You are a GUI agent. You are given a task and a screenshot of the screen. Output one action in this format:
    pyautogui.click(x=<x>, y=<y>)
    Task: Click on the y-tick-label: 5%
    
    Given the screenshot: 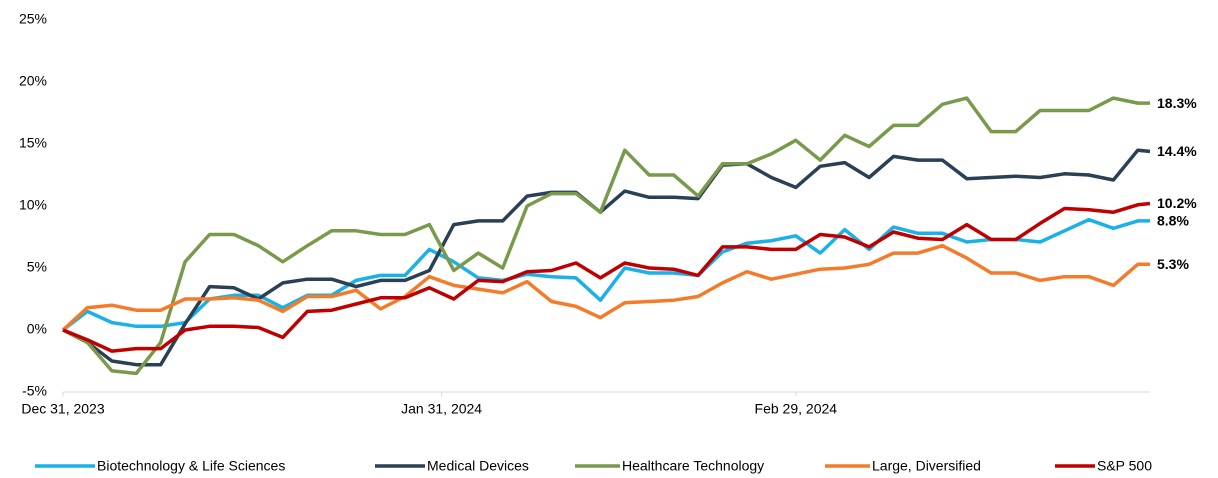 What is the action you would take?
    pyautogui.click(x=37, y=267)
    